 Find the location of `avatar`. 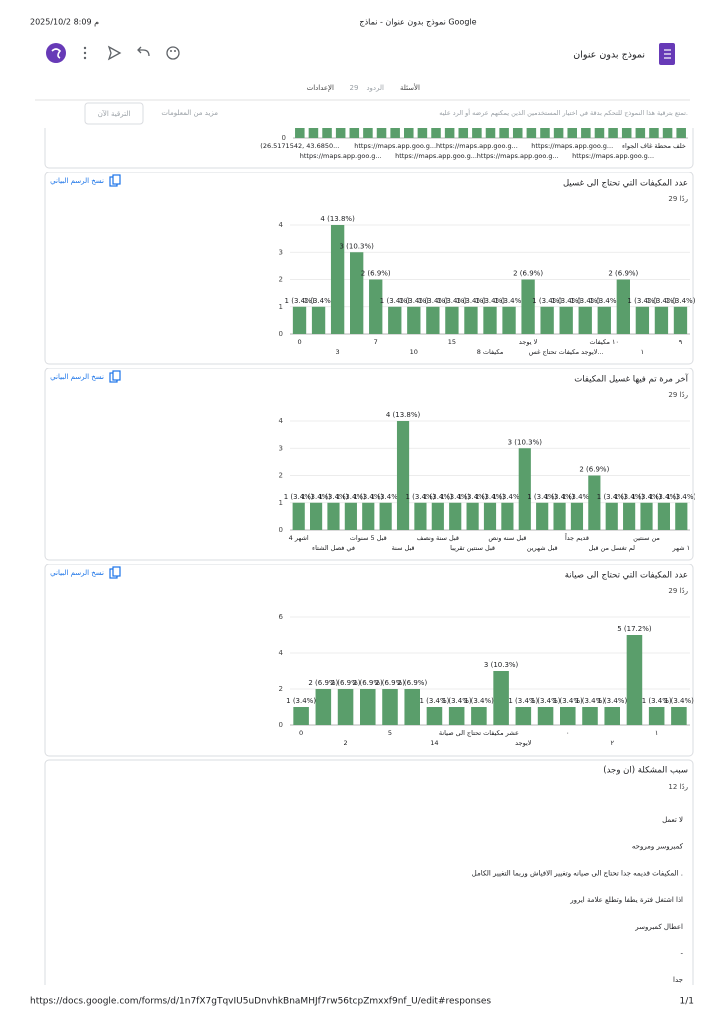

avatar is located at coordinates (56, 53).